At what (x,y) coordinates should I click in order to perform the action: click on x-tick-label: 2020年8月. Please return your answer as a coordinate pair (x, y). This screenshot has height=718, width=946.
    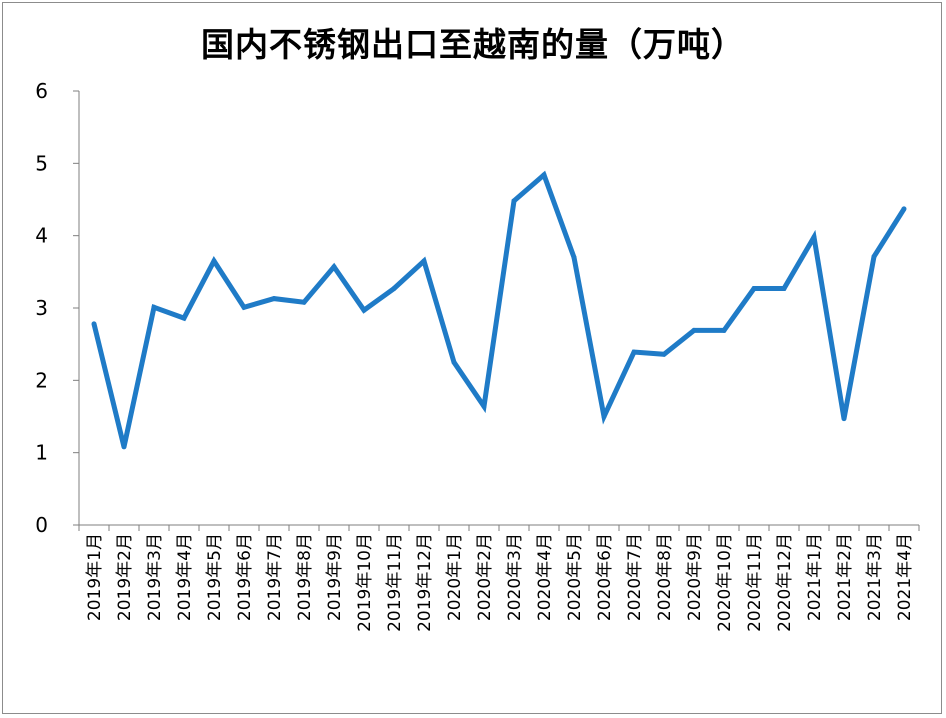
    Looking at the image, I should click on (665, 577).